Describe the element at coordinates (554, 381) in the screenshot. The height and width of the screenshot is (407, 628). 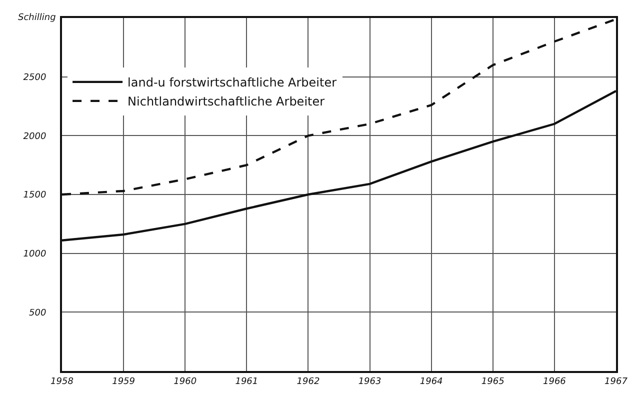
I see `x-tick-label: 1966` at that location.